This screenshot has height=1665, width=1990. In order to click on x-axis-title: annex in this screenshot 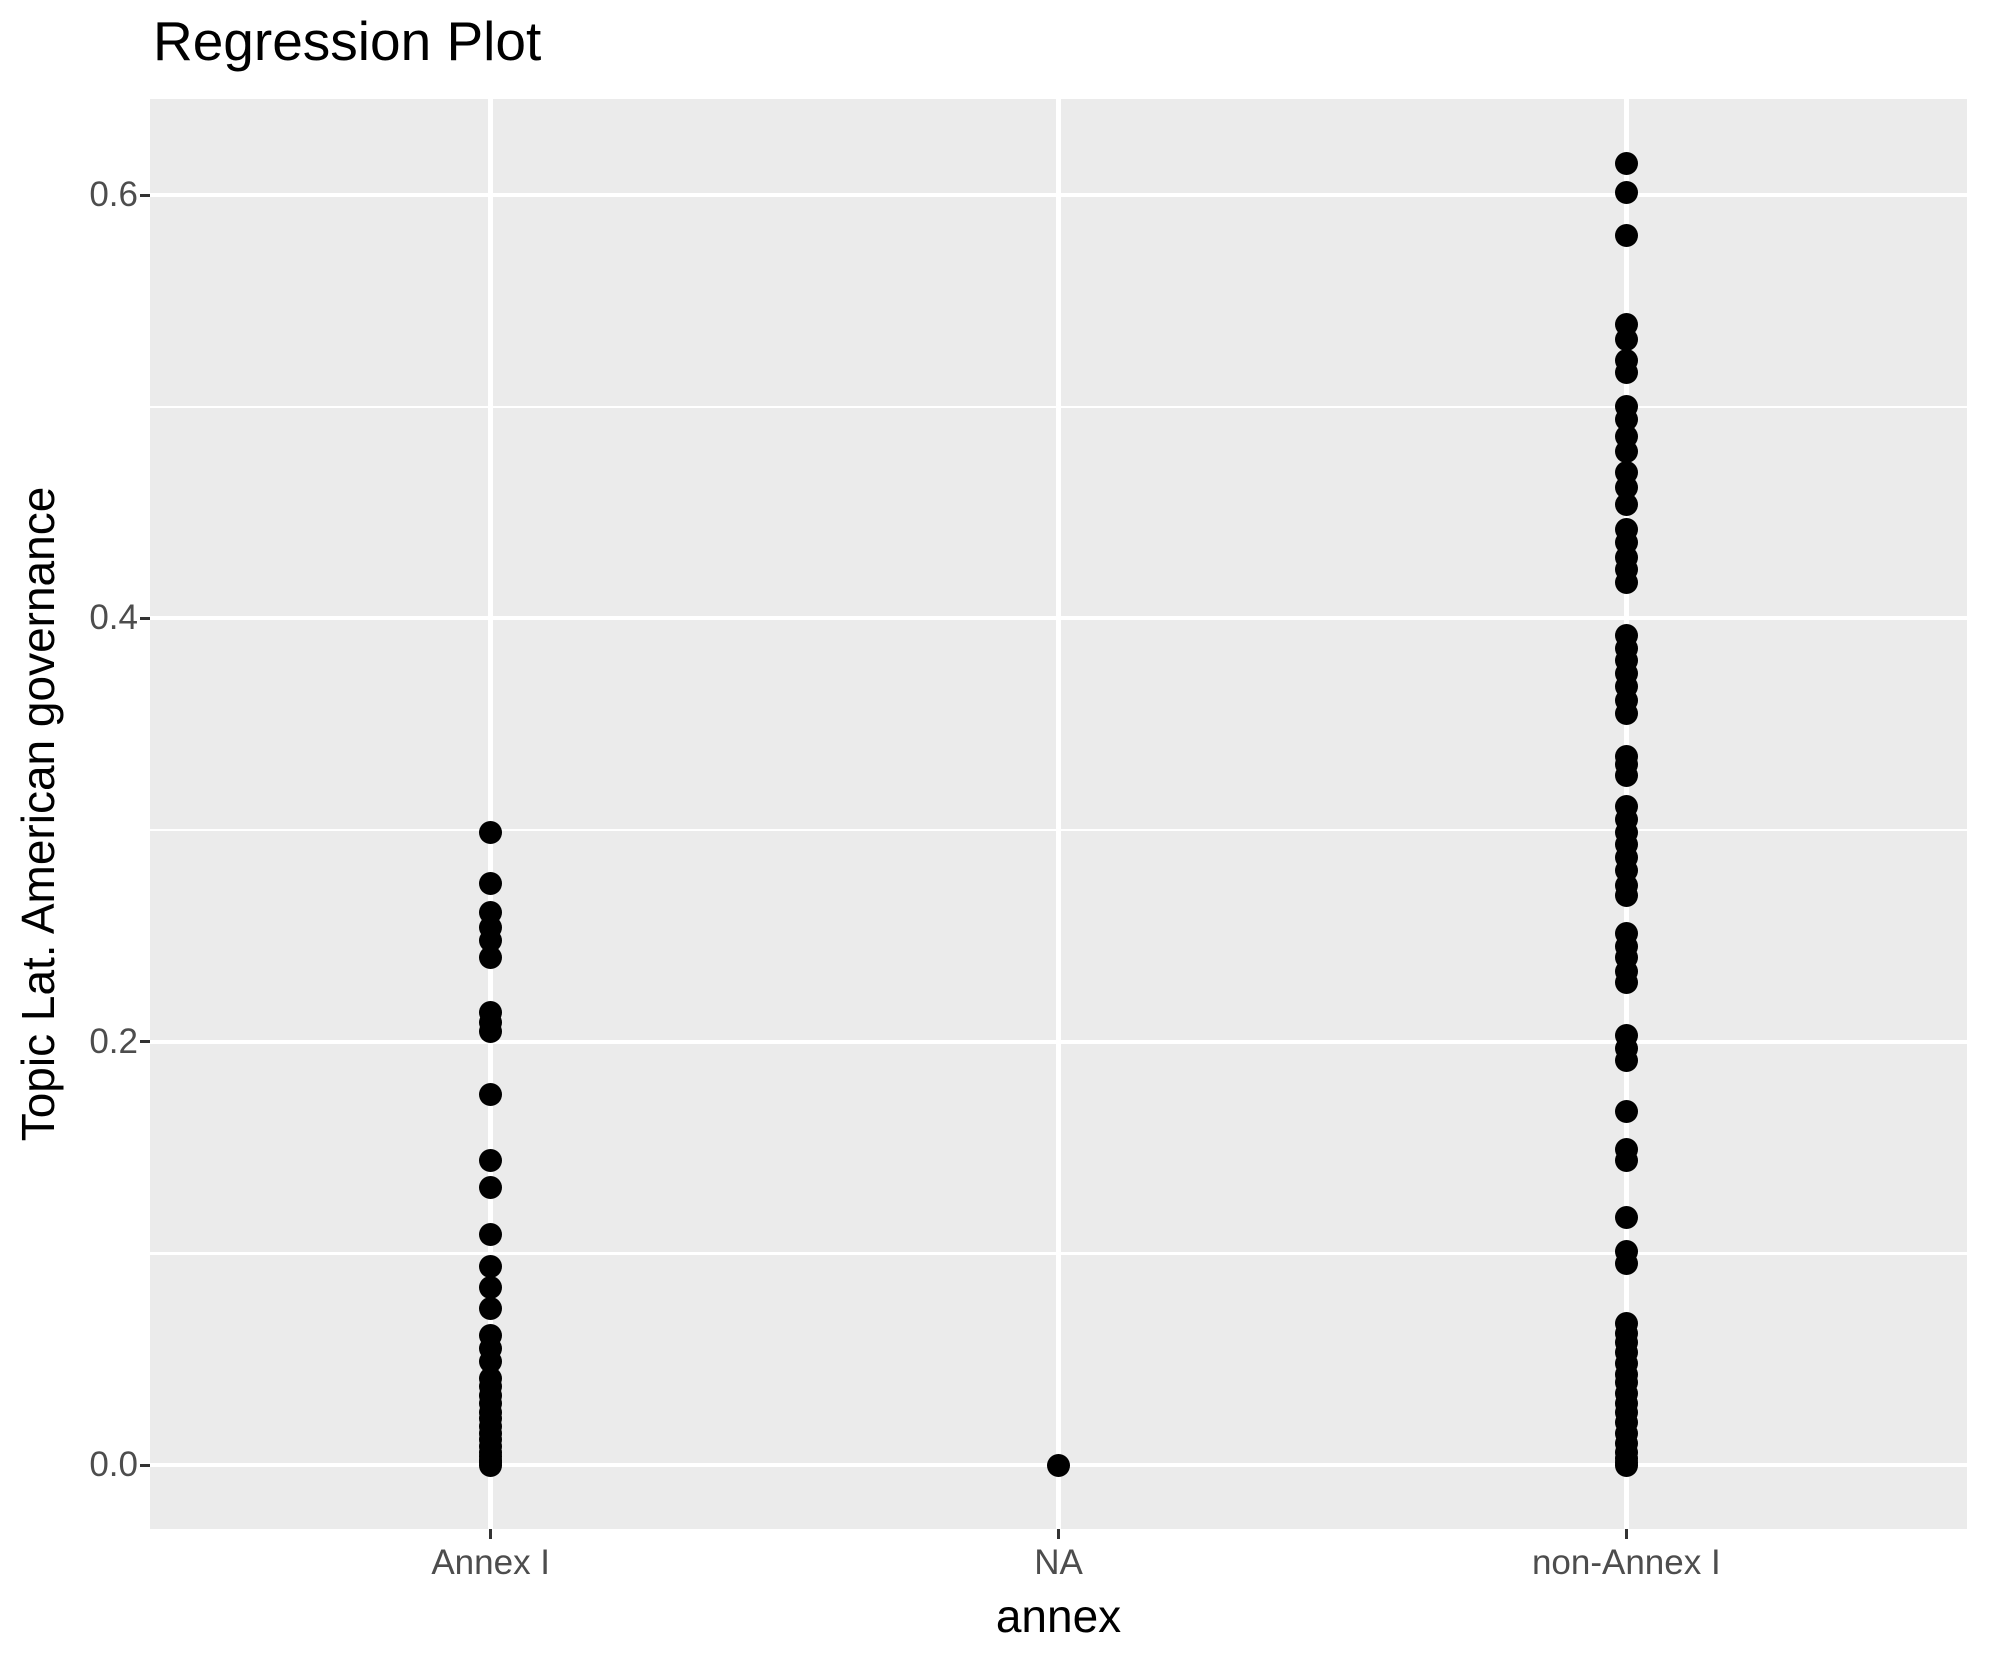, I will do `click(1058, 1616)`.